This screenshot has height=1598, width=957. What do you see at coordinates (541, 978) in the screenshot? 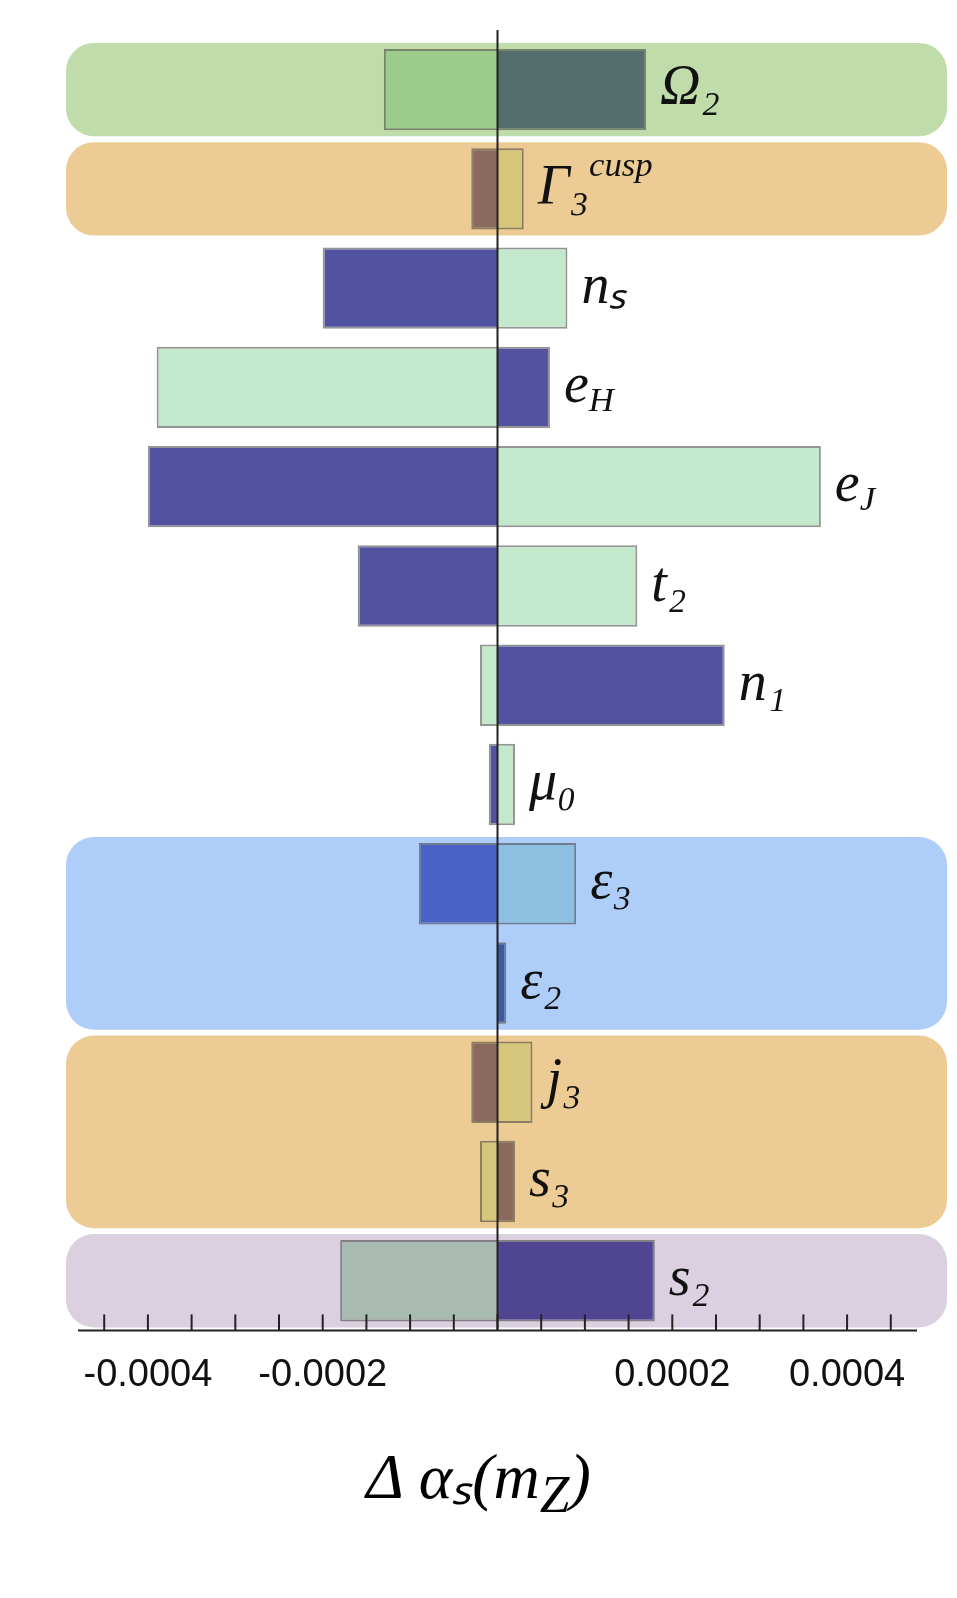
I see `y-tick-label: ε₂` at bounding box center [541, 978].